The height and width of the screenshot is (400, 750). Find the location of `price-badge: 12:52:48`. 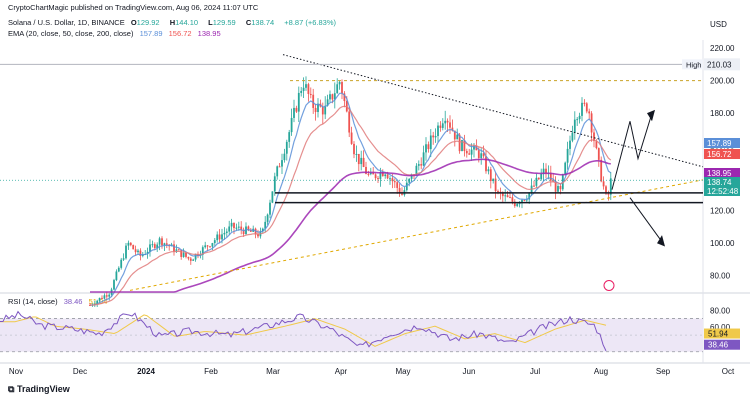

price-badge: 12:52:48 is located at coordinates (722, 191).